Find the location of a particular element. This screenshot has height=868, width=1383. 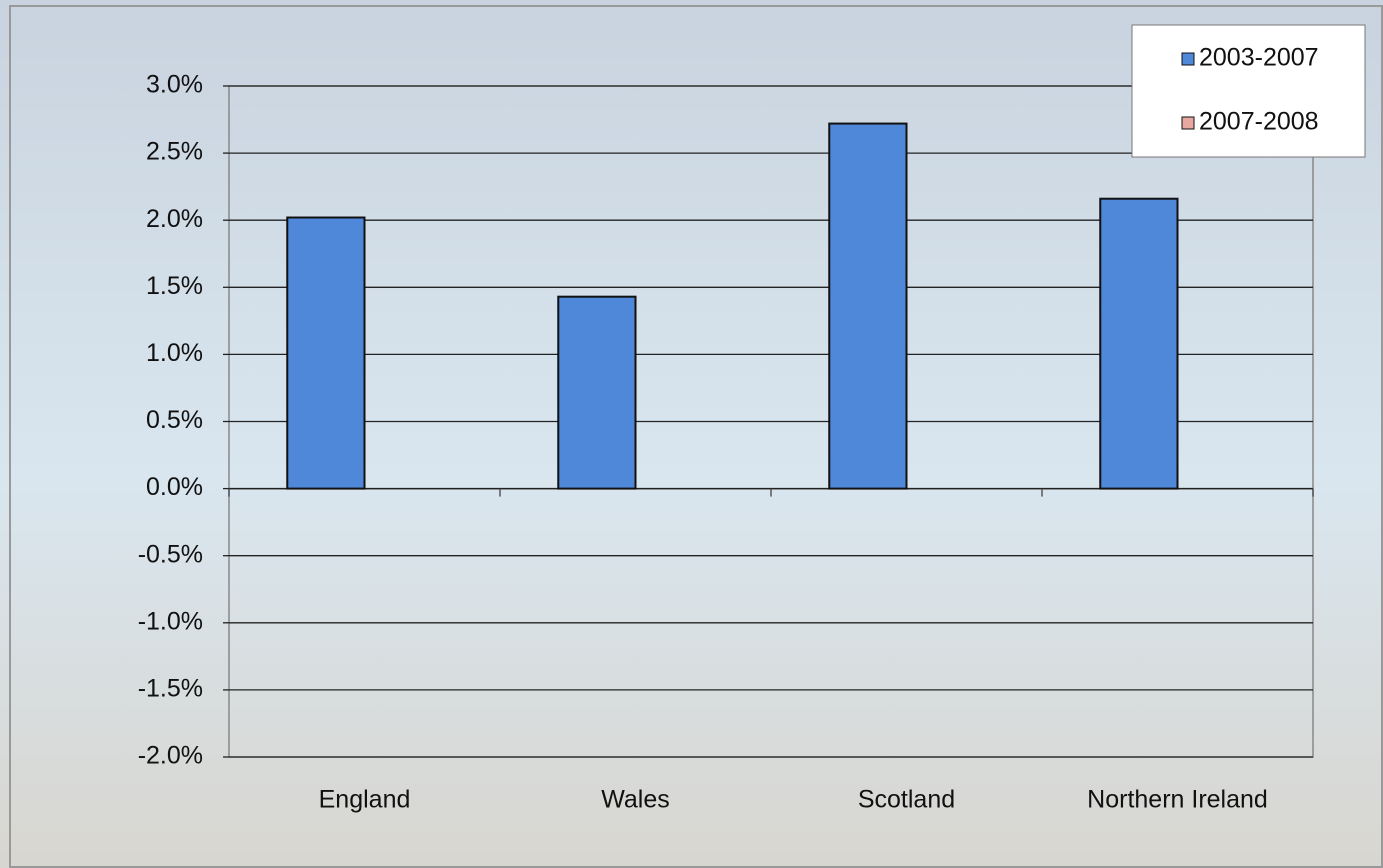

legend-label: 2003-2007 is located at coordinates (1259, 58).